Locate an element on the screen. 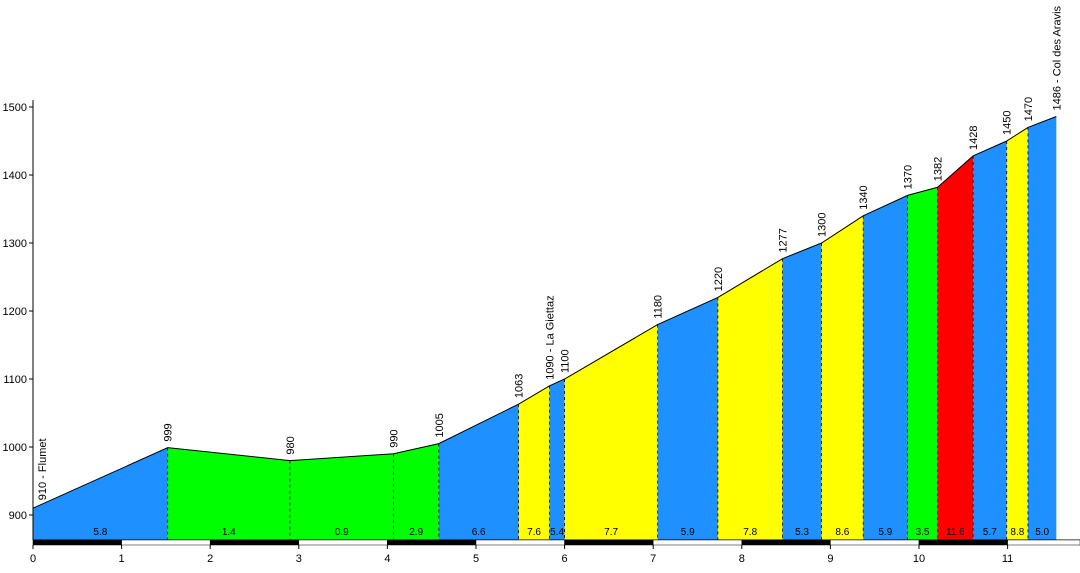  grade-label: 6.6 is located at coordinates (479, 532).